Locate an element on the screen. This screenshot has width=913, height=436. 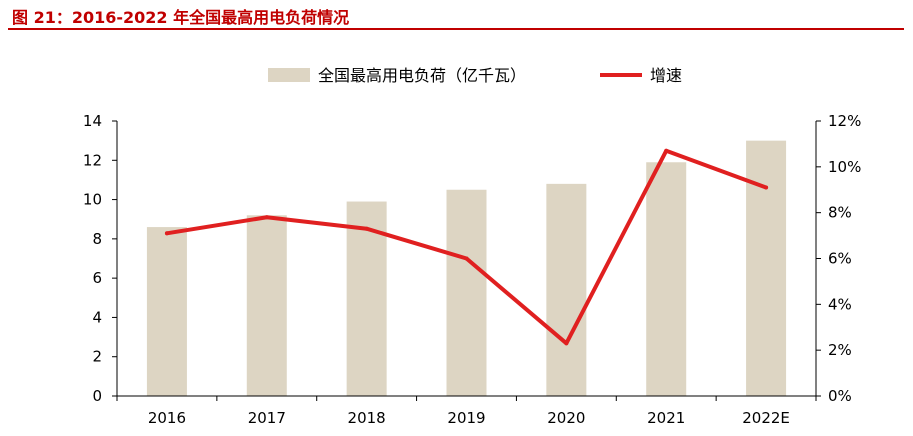
bar-2019 is located at coordinates (466, 292).